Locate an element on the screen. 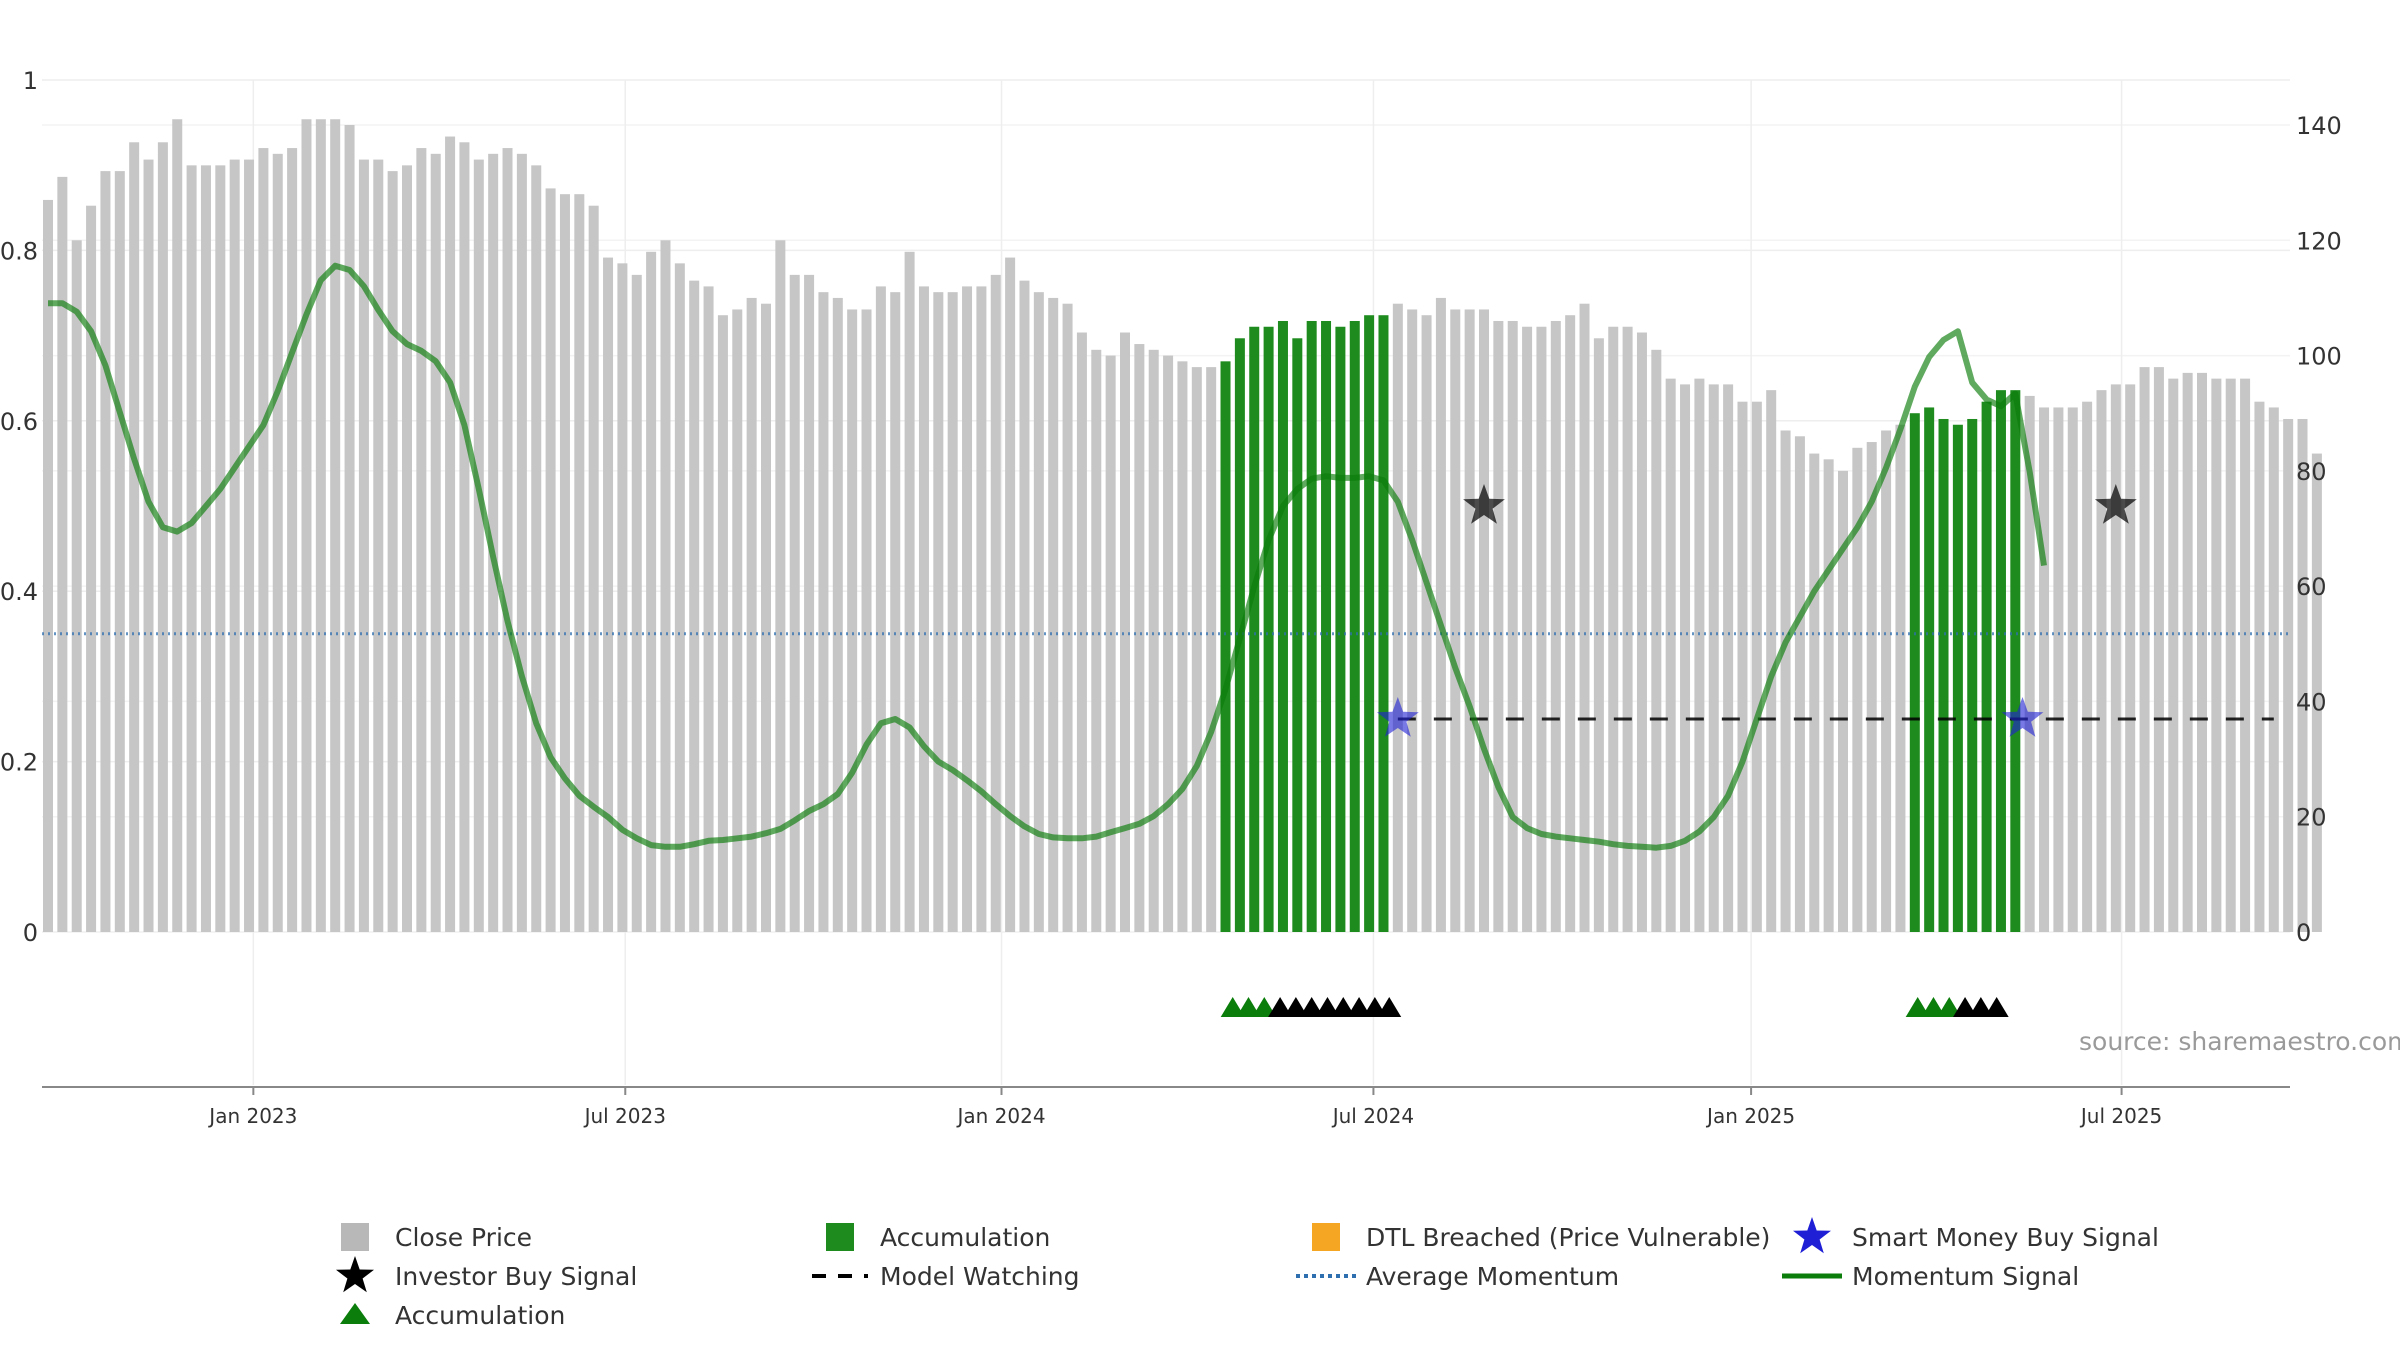  y-right-tick-label: 20 is located at coordinates (2311, 818).